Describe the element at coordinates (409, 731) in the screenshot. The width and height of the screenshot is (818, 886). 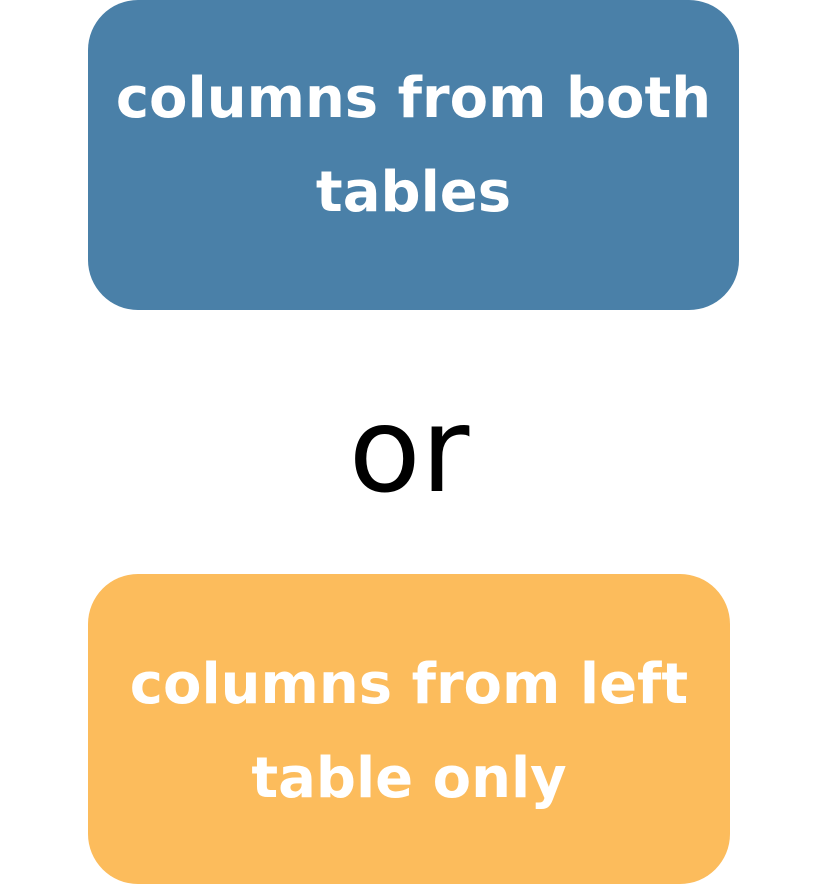
I see `left-table-option-label: columns from left table only` at that location.